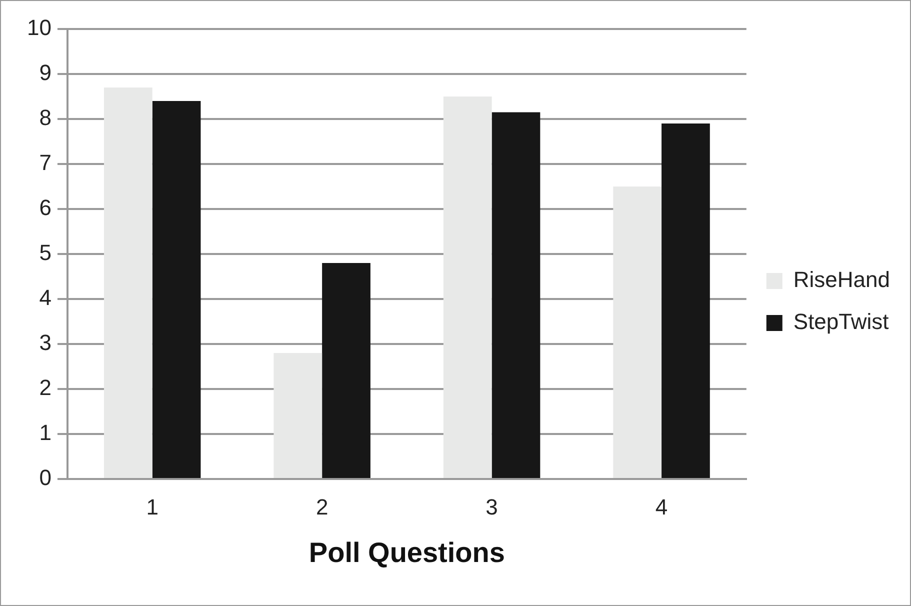 This screenshot has height=606, width=911. I want to click on y-tick-label: 4, so click(45, 297).